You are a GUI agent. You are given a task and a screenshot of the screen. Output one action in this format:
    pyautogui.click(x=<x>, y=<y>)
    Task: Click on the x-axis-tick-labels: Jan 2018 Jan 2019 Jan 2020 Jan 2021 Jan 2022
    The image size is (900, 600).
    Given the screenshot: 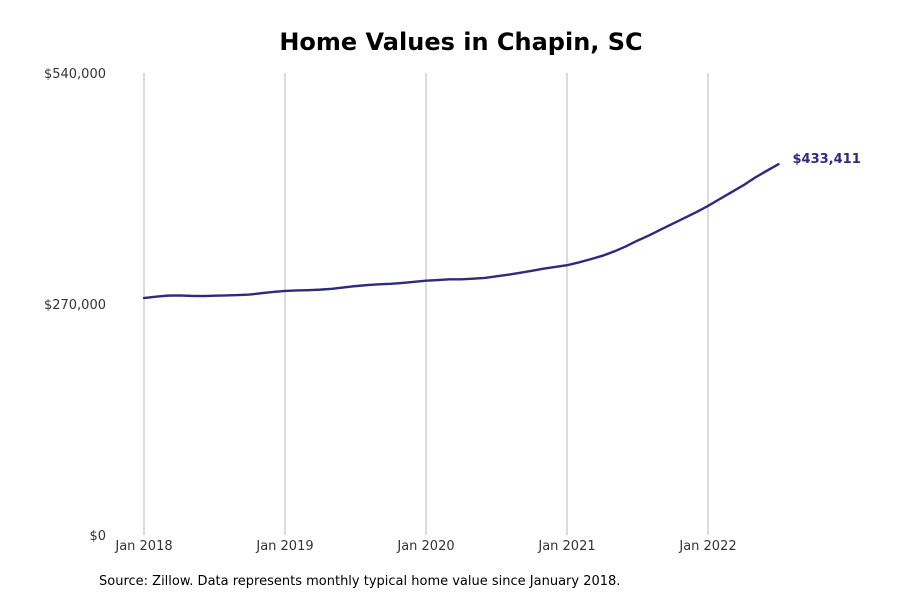 What is the action you would take?
    pyautogui.click(x=425, y=546)
    